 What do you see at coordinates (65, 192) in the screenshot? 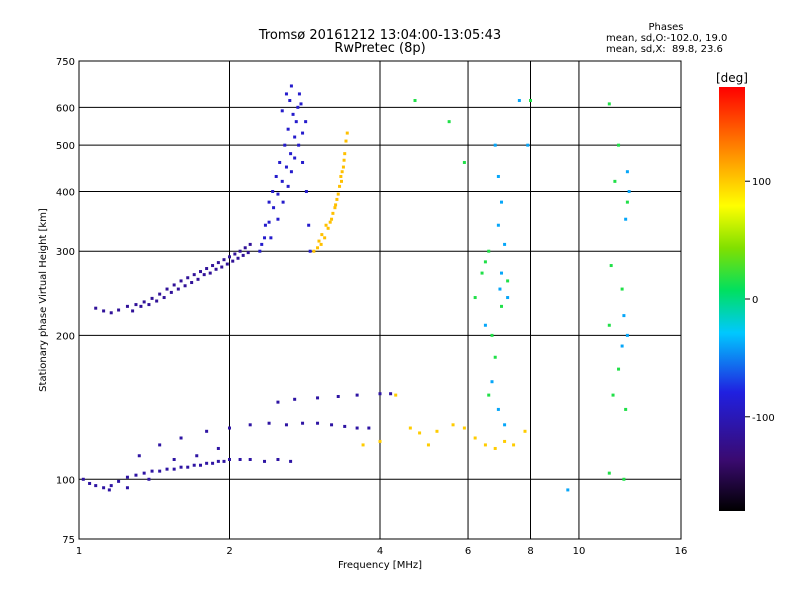
I see `y-tick-label: 400` at bounding box center [65, 192].